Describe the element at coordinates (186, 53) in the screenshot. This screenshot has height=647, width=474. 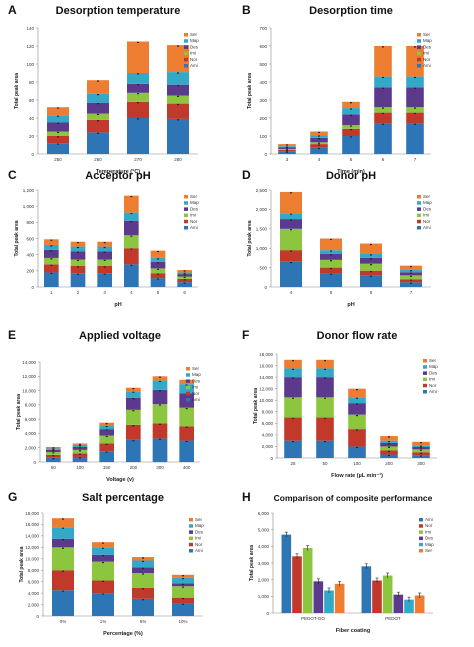
I see `legend-swatch-imi` at that location.